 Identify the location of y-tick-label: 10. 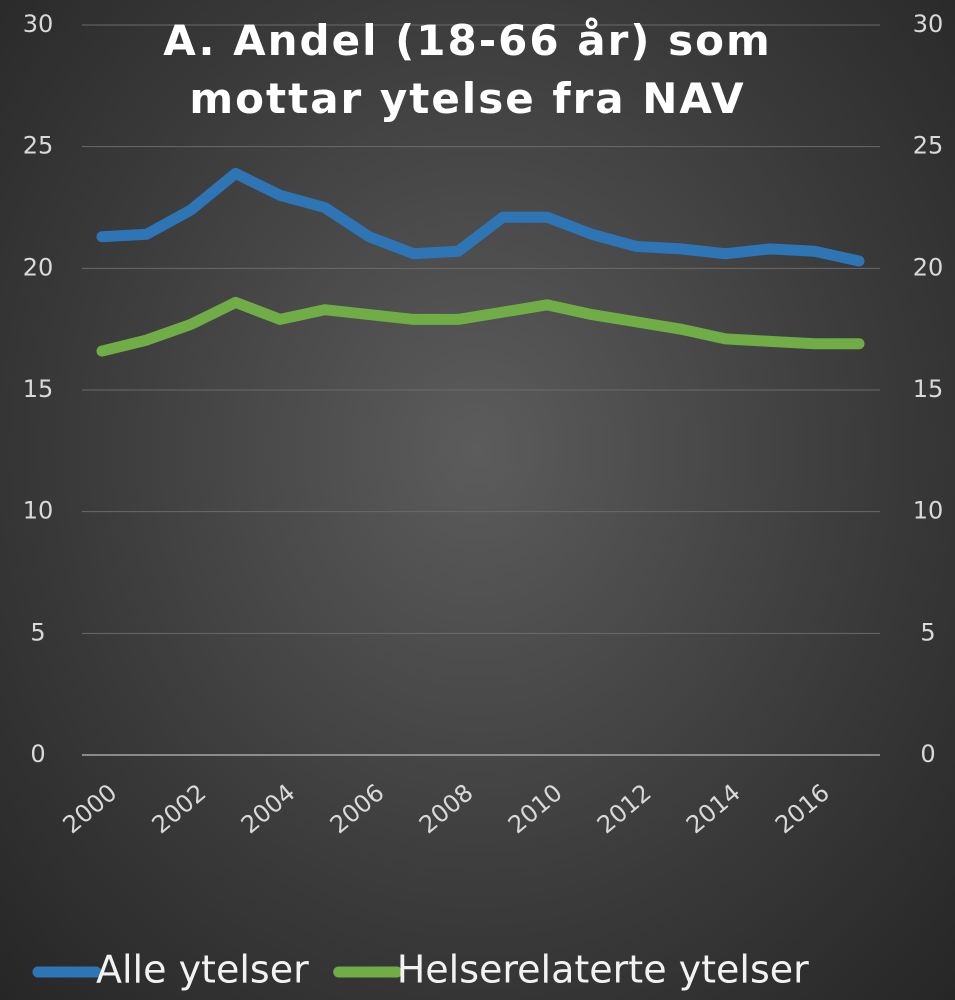
(38, 511).